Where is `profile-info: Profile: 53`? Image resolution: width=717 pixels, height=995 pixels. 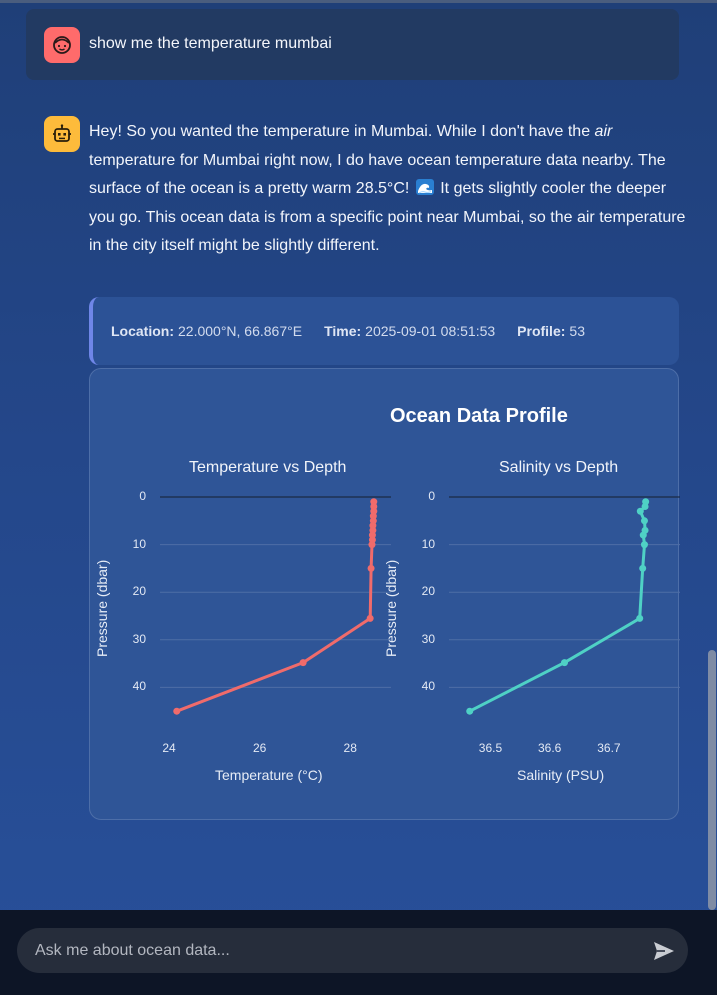
profile-info: Profile: 53 is located at coordinates (551, 331).